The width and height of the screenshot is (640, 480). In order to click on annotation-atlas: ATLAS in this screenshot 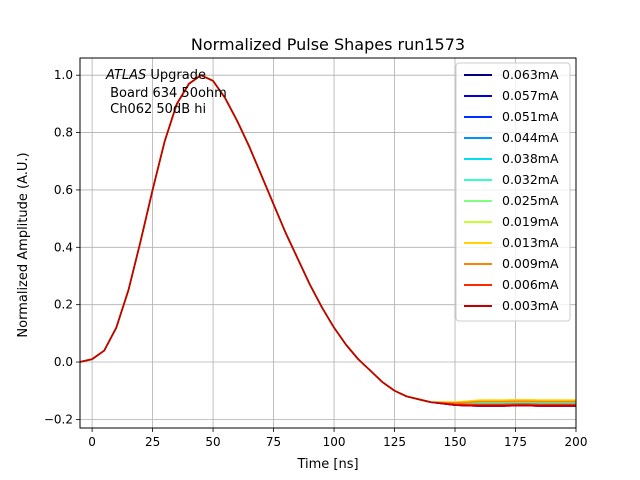, I will do `click(125, 75)`.